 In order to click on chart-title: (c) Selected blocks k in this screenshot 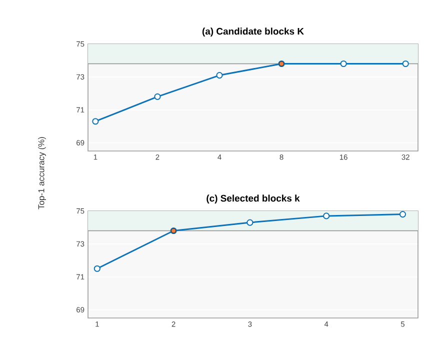, I will do `click(253, 199)`.